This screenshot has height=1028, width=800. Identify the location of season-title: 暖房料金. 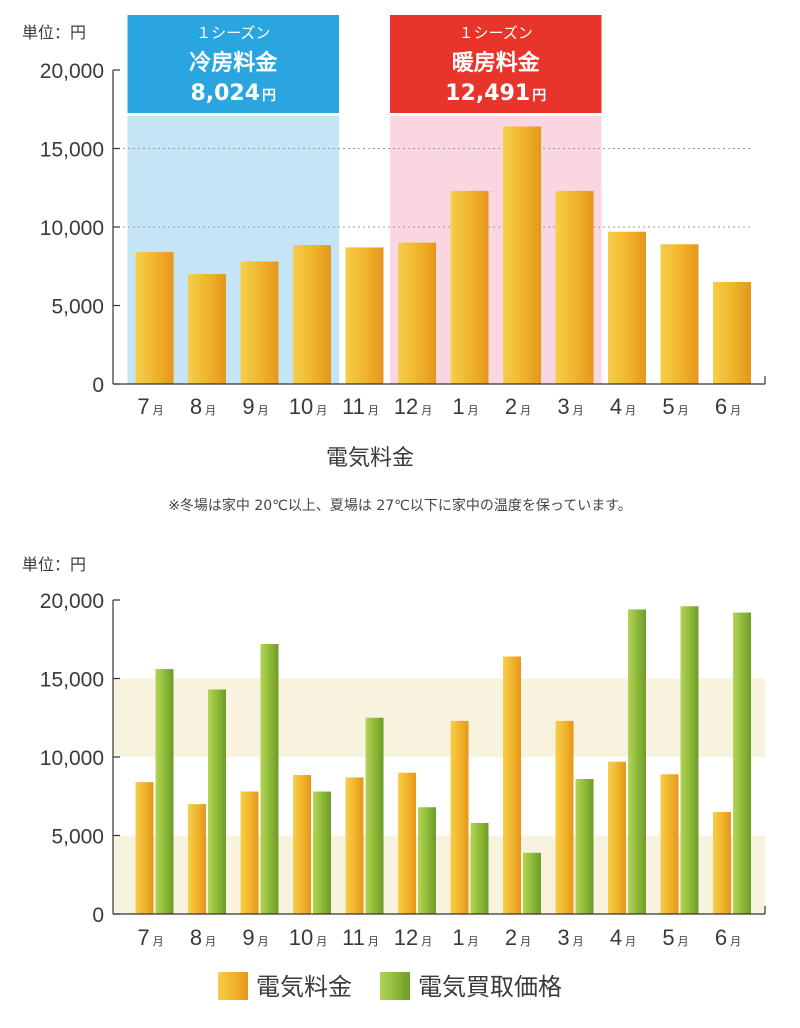
(496, 63).